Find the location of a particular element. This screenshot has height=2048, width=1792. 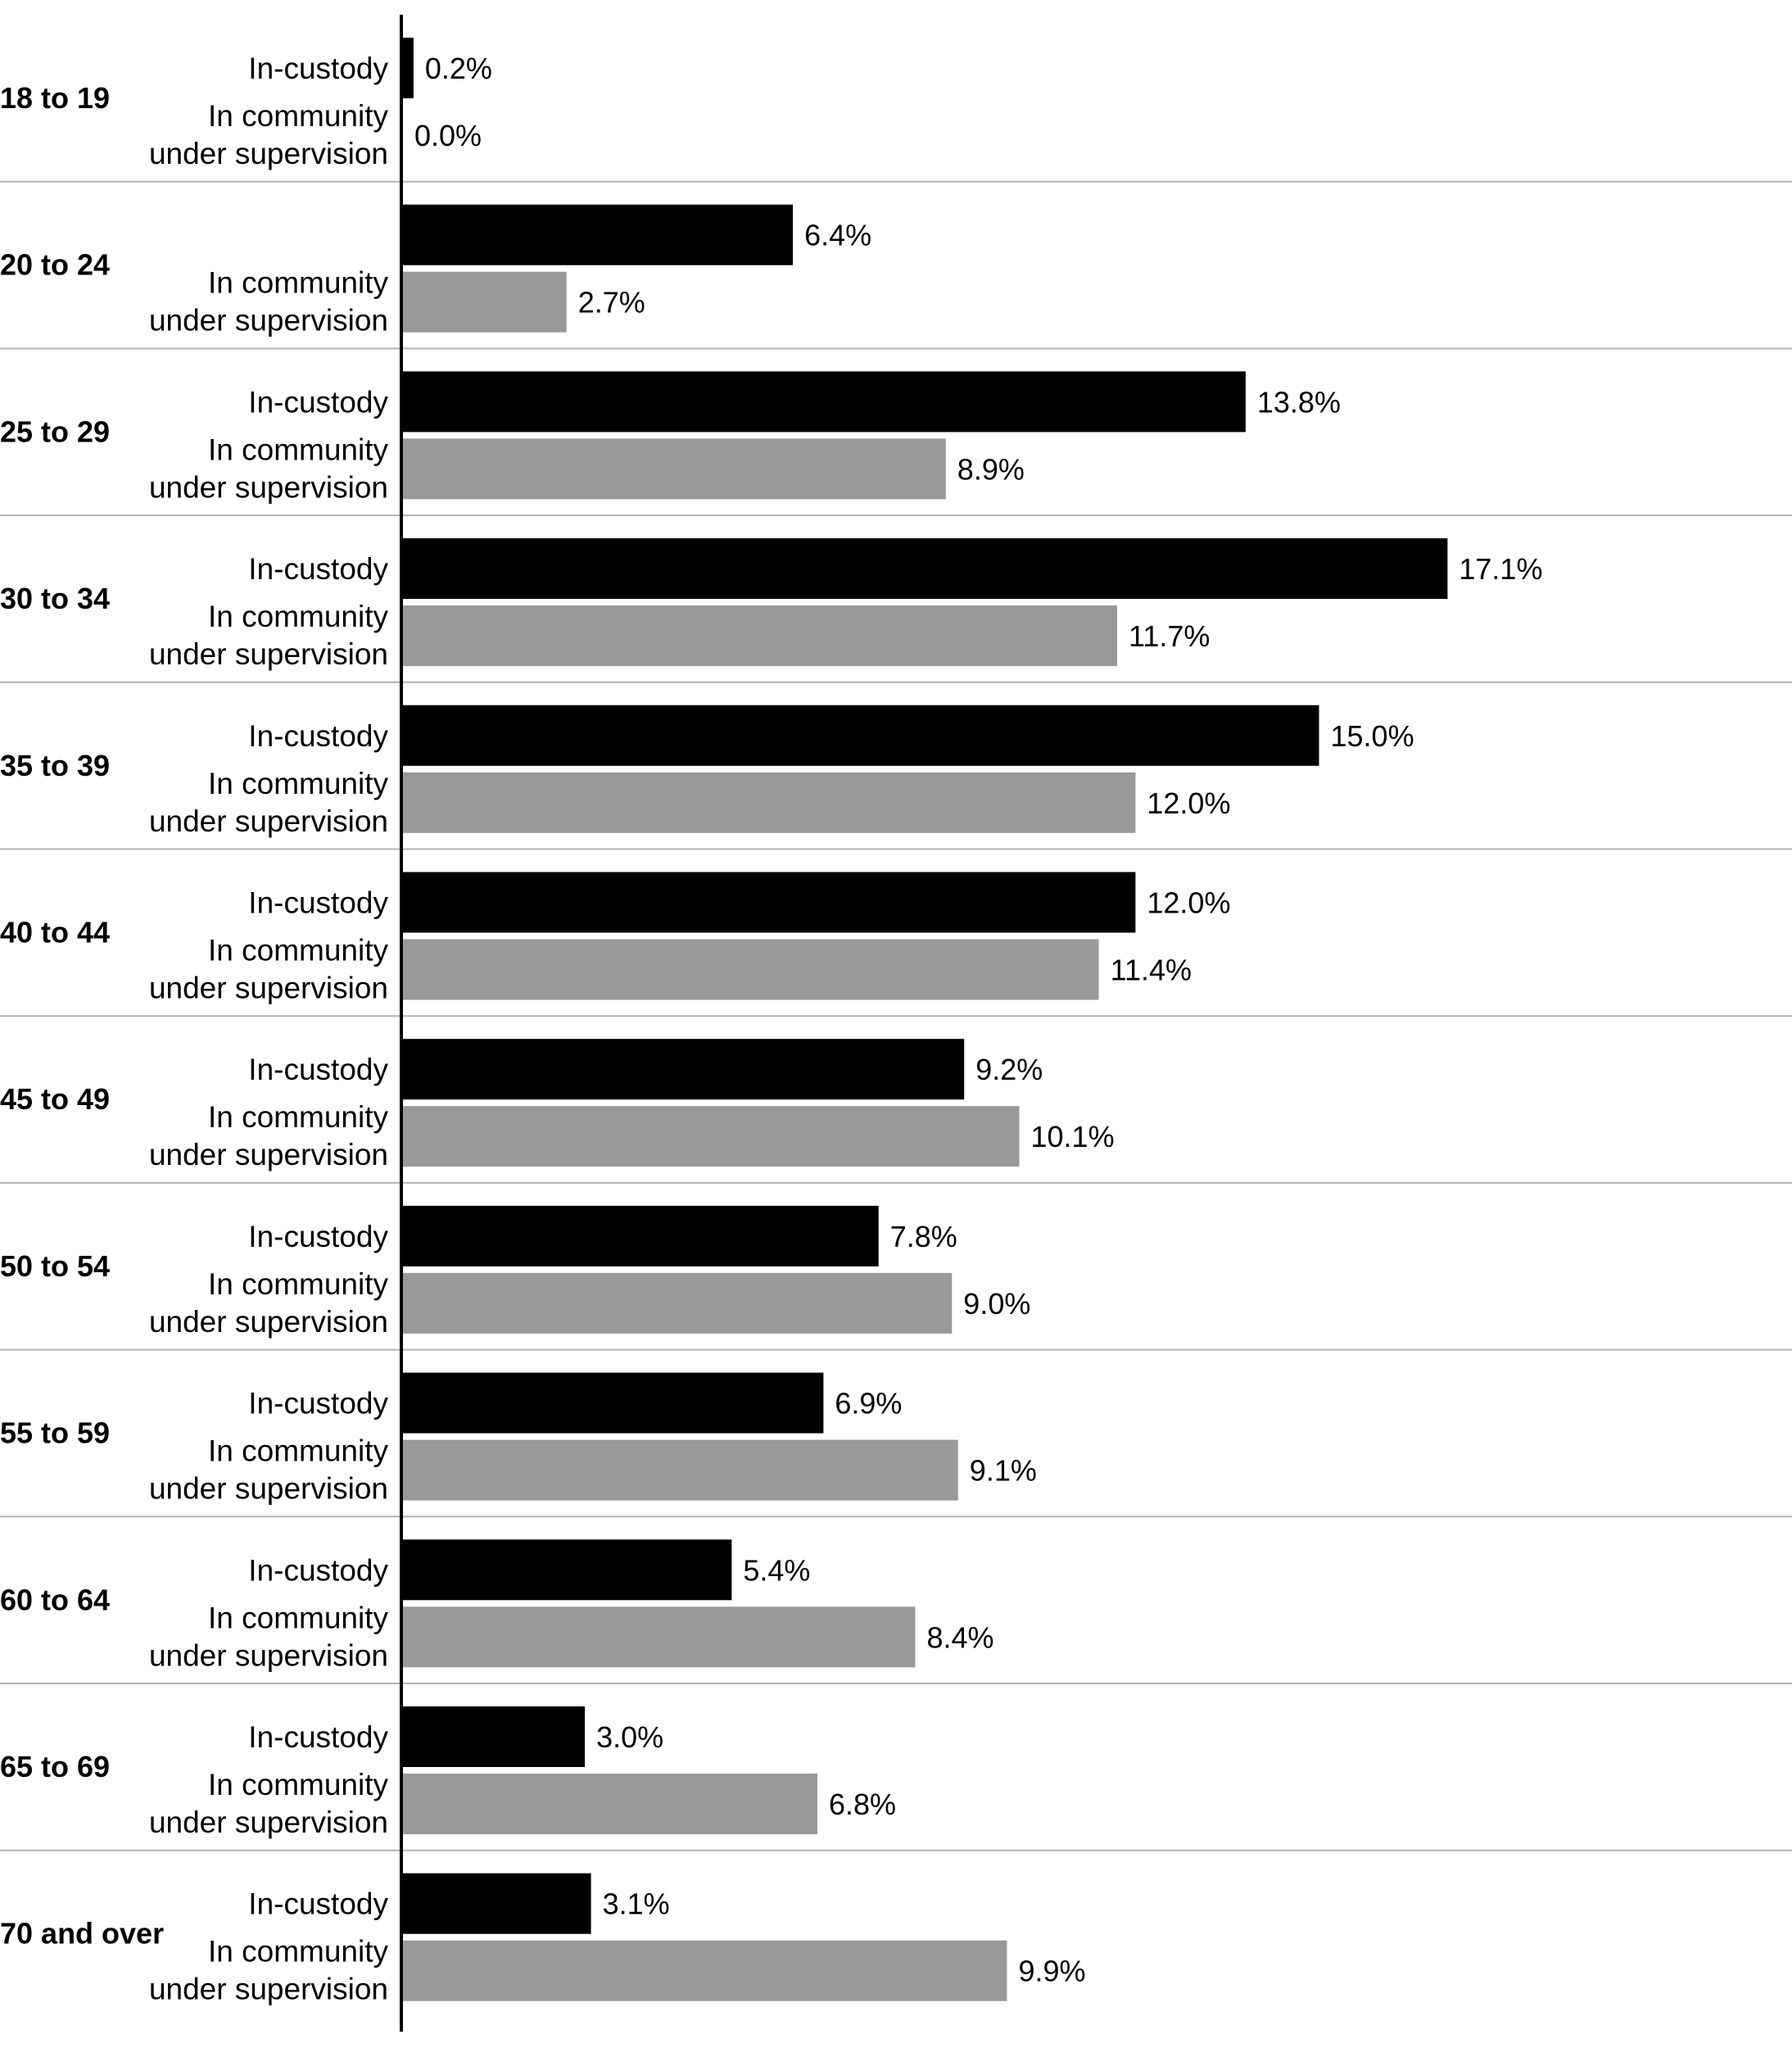

in-custody-value-70-and-over: 3.1% is located at coordinates (636, 1904).